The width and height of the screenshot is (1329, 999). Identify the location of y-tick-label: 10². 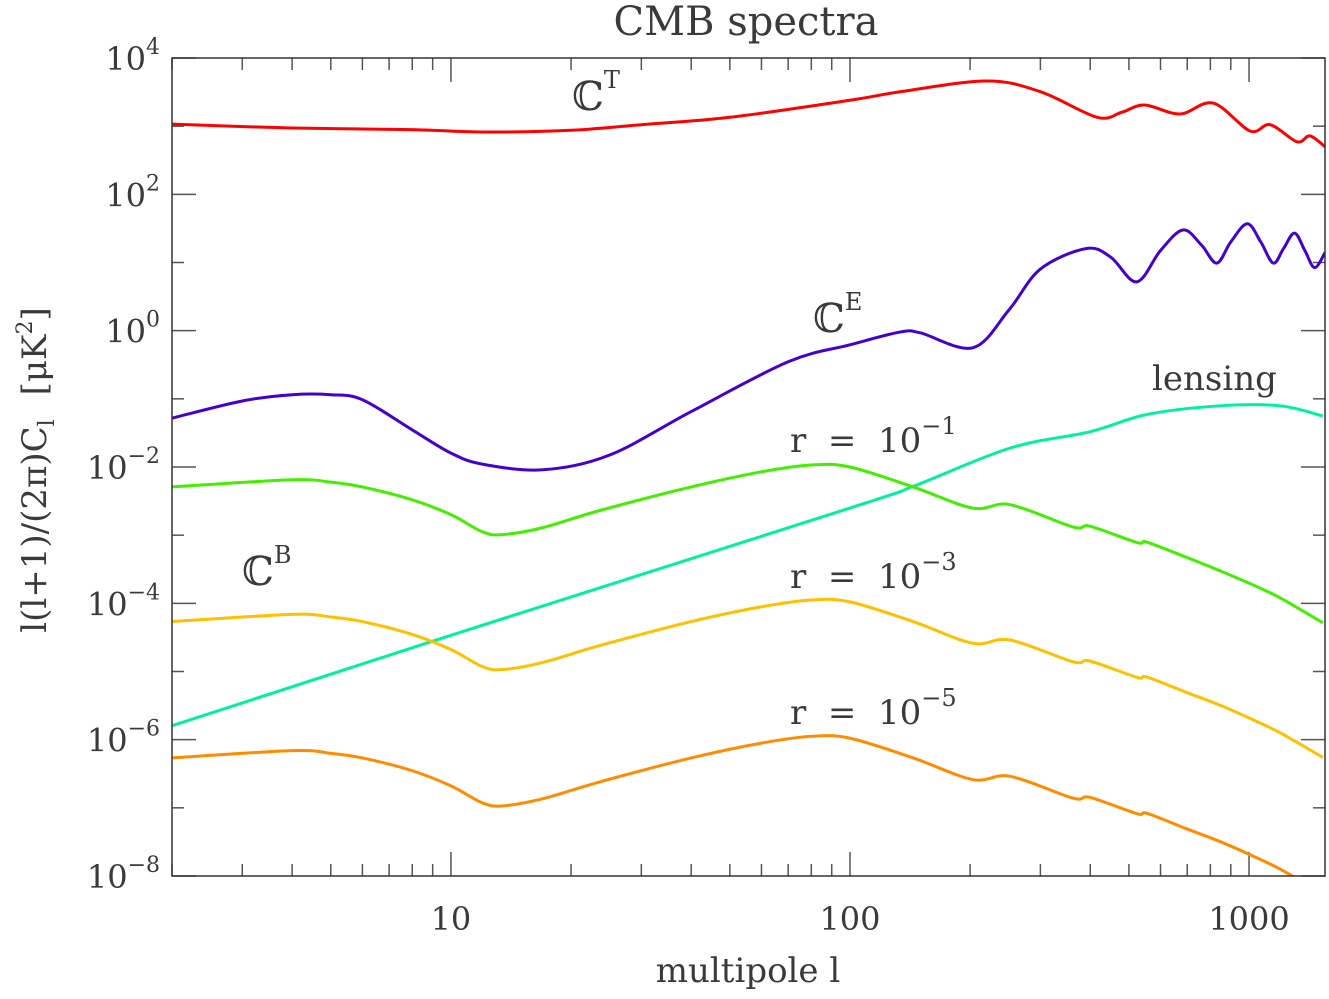
(132, 192).